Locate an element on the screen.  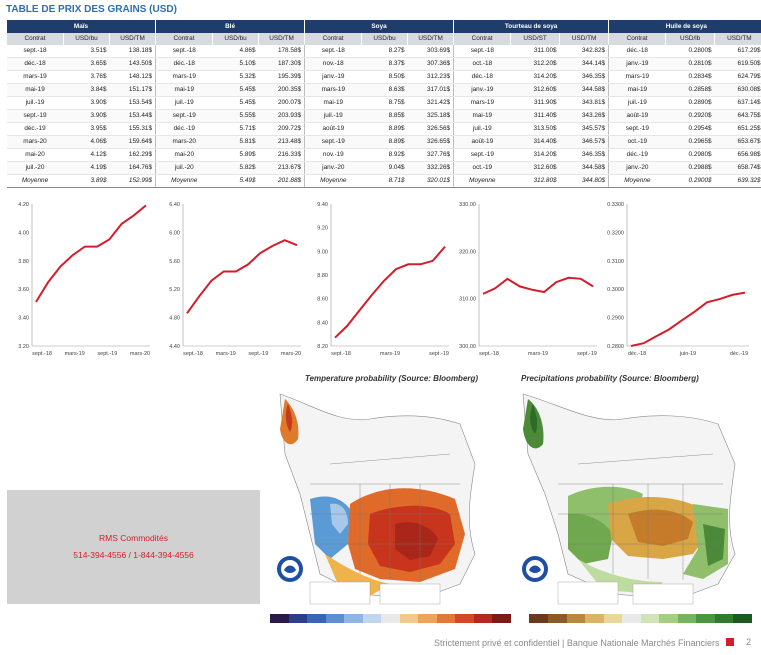
table-cell: 152.99$ is located at coordinates (132, 181).